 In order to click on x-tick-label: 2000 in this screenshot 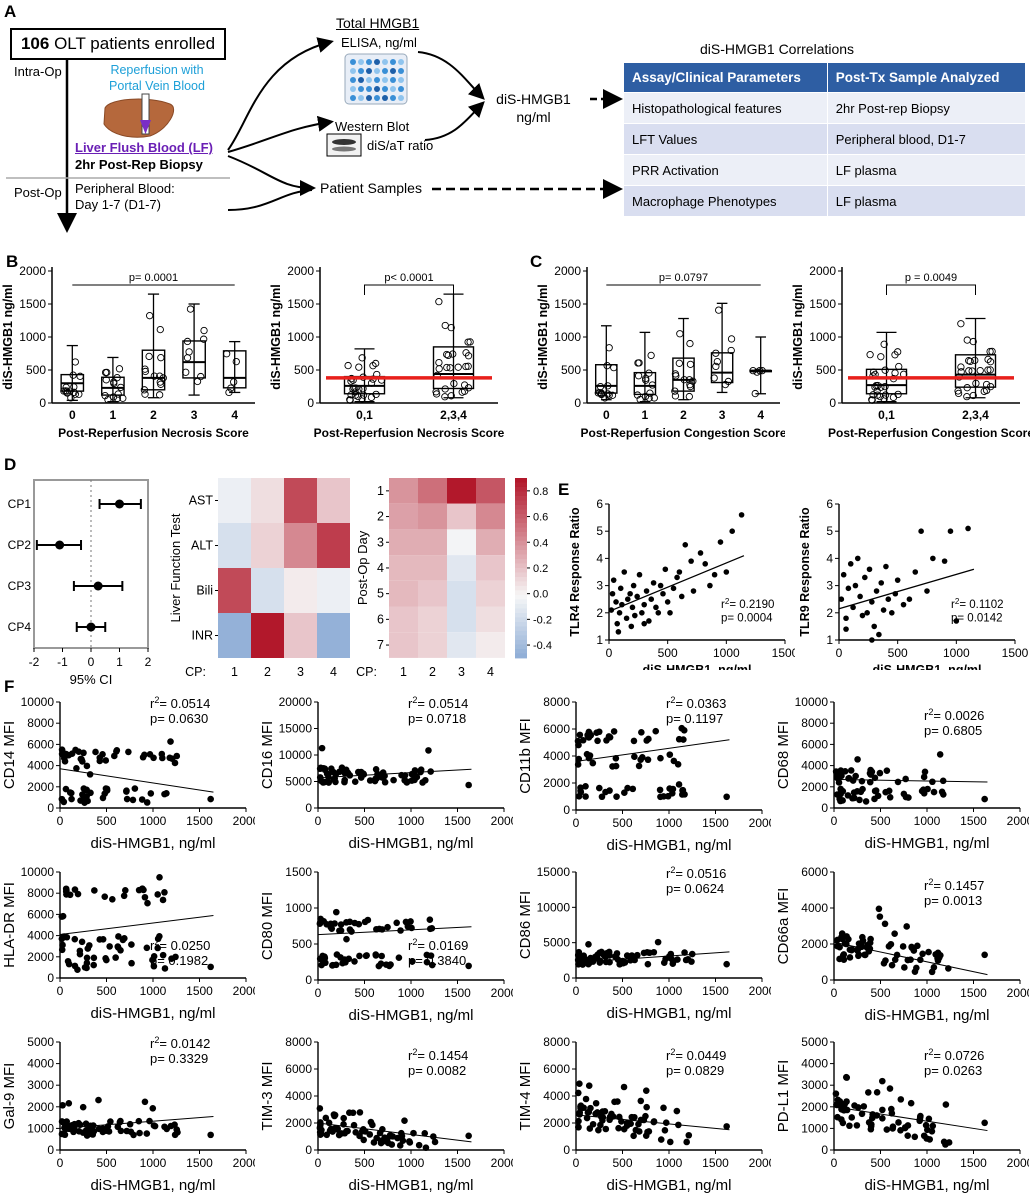, I will do `click(760, 1163)`.